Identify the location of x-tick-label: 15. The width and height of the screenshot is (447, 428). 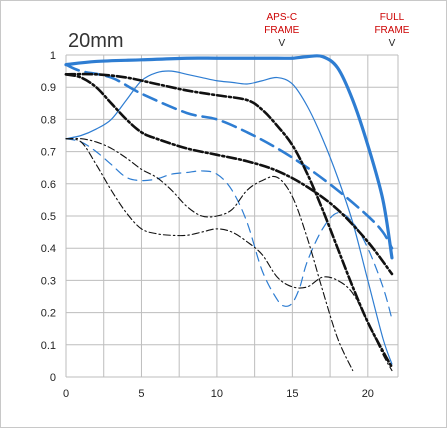
(292, 394).